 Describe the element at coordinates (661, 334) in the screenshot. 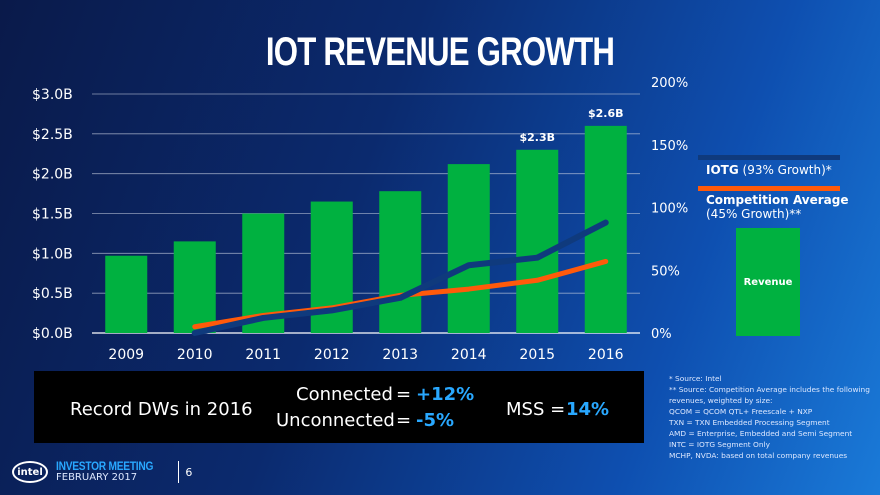

I see `y2-tick-label: 0%` at that location.